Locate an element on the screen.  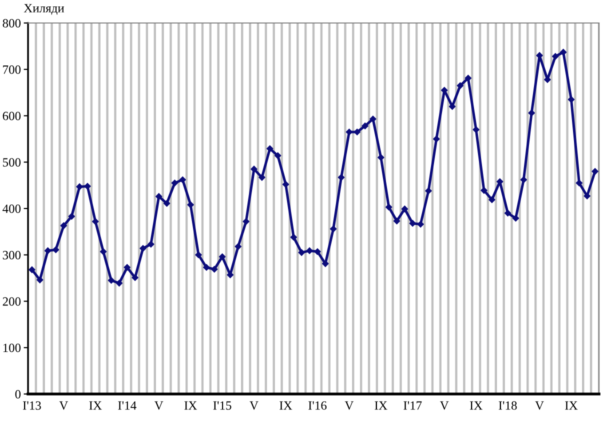
y-axis-title: Хиляди is located at coordinates (44, 9).